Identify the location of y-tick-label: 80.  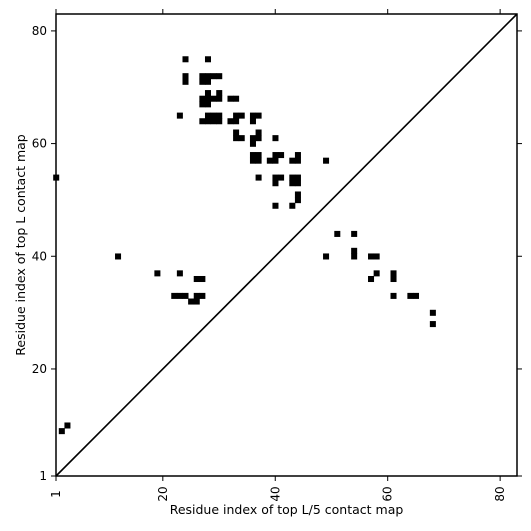
(39, 31).